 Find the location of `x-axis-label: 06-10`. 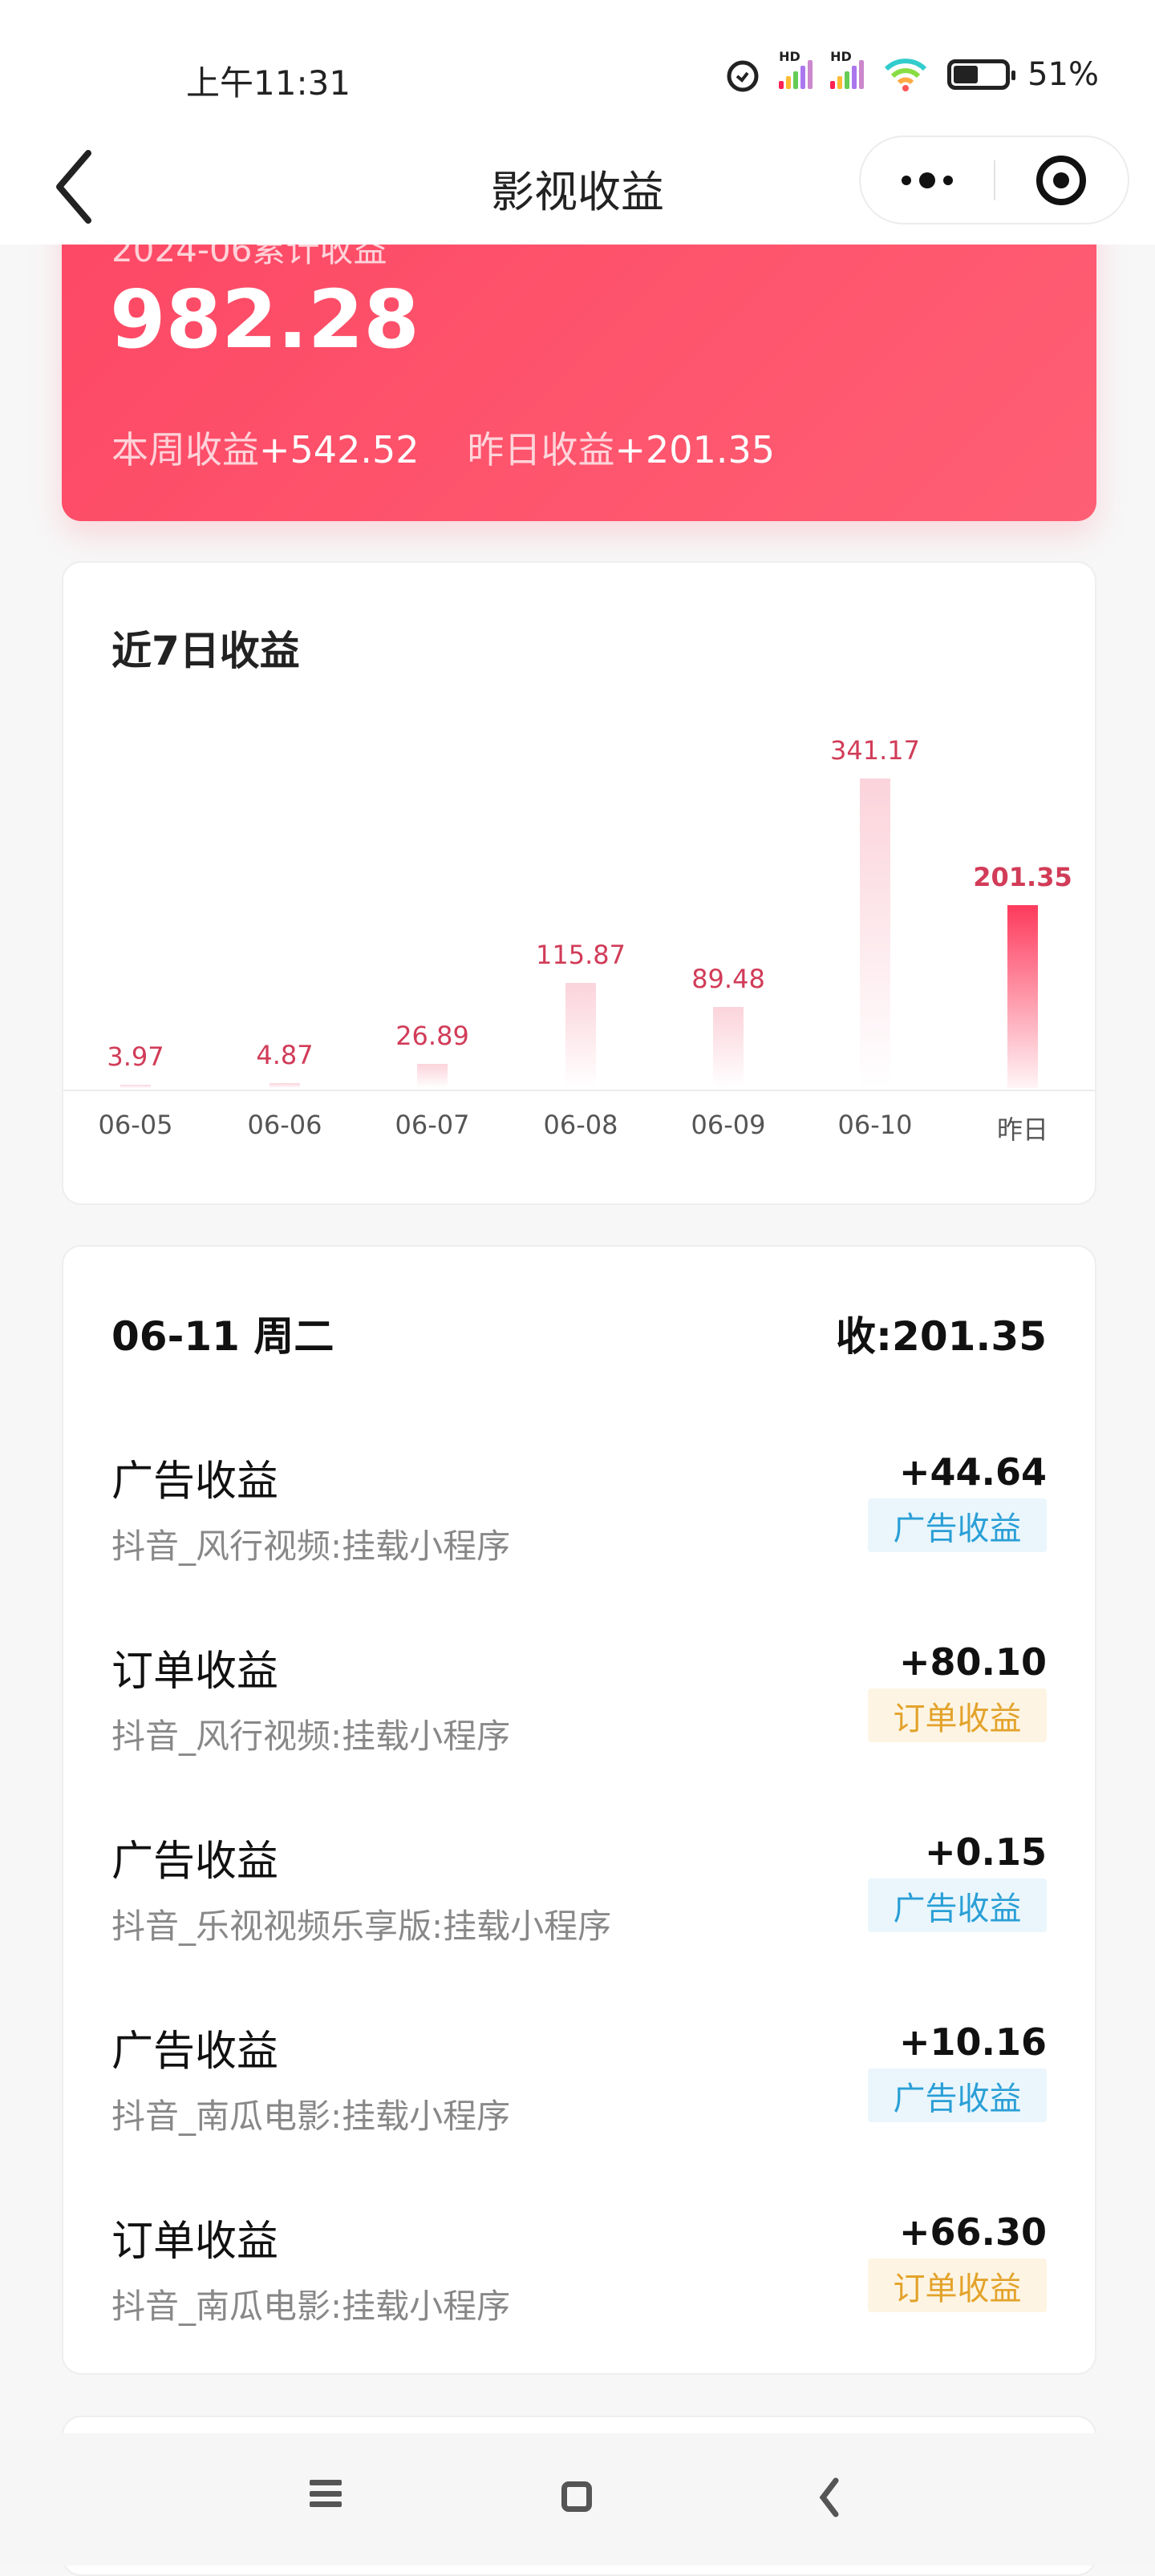

x-axis-label: 06-10 is located at coordinates (875, 1125).